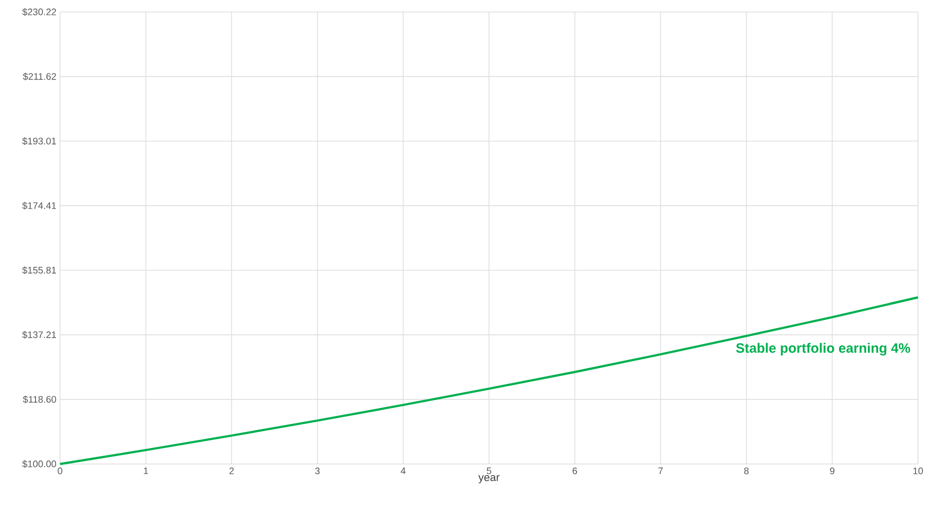 This screenshot has width=928, height=510. What do you see at coordinates (832, 471) in the screenshot?
I see `x-tick-label: 9` at bounding box center [832, 471].